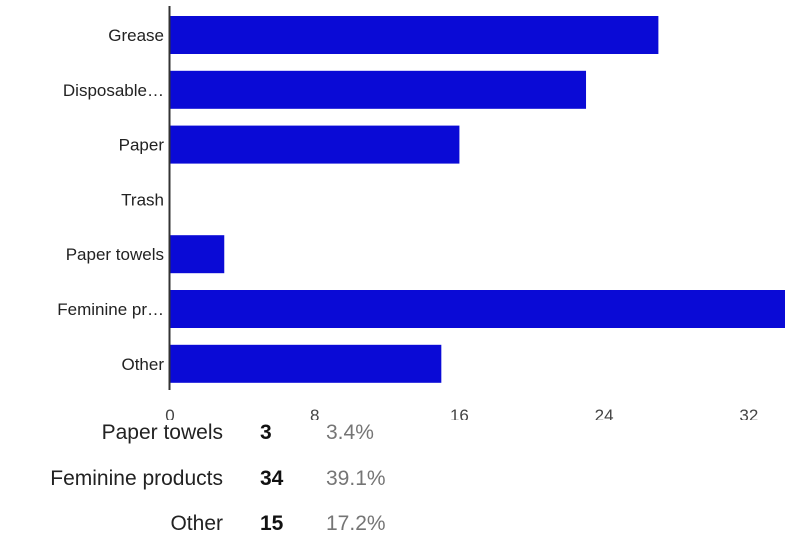 The width and height of the screenshot is (785, 538). Describe the element at coordinates (272, 523) in the screenshot. I see `summary-count: 15` at that location.